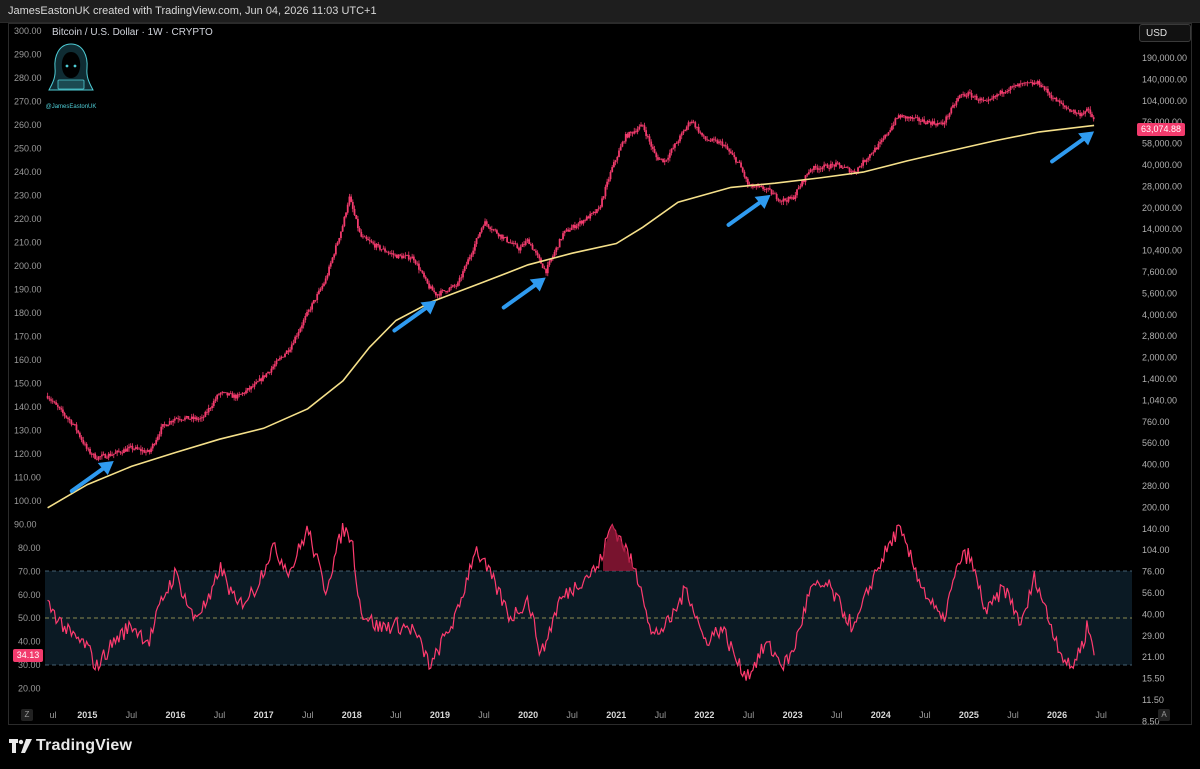 The height and width of the screenshot is (769, 1200). I want to click on price-tick-label: 280.00, so click(1156, 486).